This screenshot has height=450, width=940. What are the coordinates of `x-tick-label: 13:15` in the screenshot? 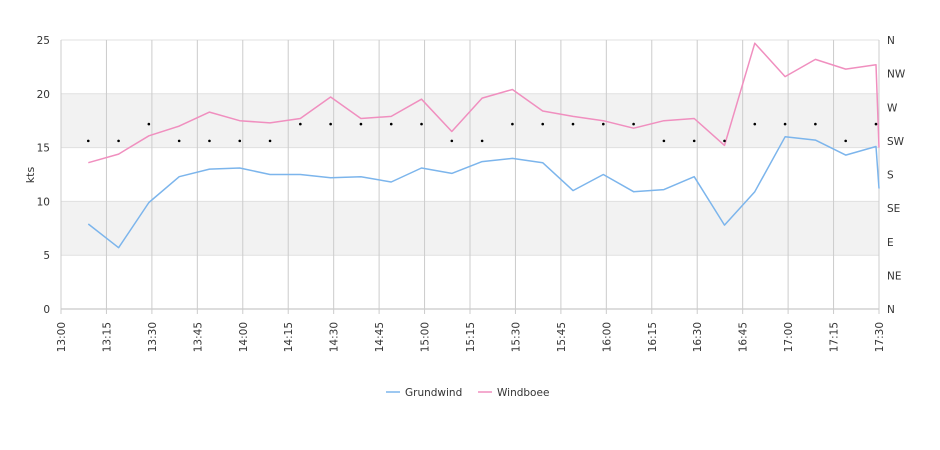 It's located at (107, 337).